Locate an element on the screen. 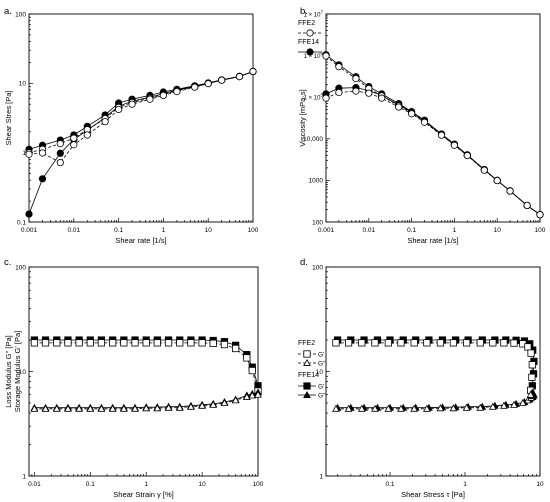 The width and height of the screenshot is (550, 502). y-axis-label: Storage Modulus G' [Pa] is located at coordinates (17, 371).